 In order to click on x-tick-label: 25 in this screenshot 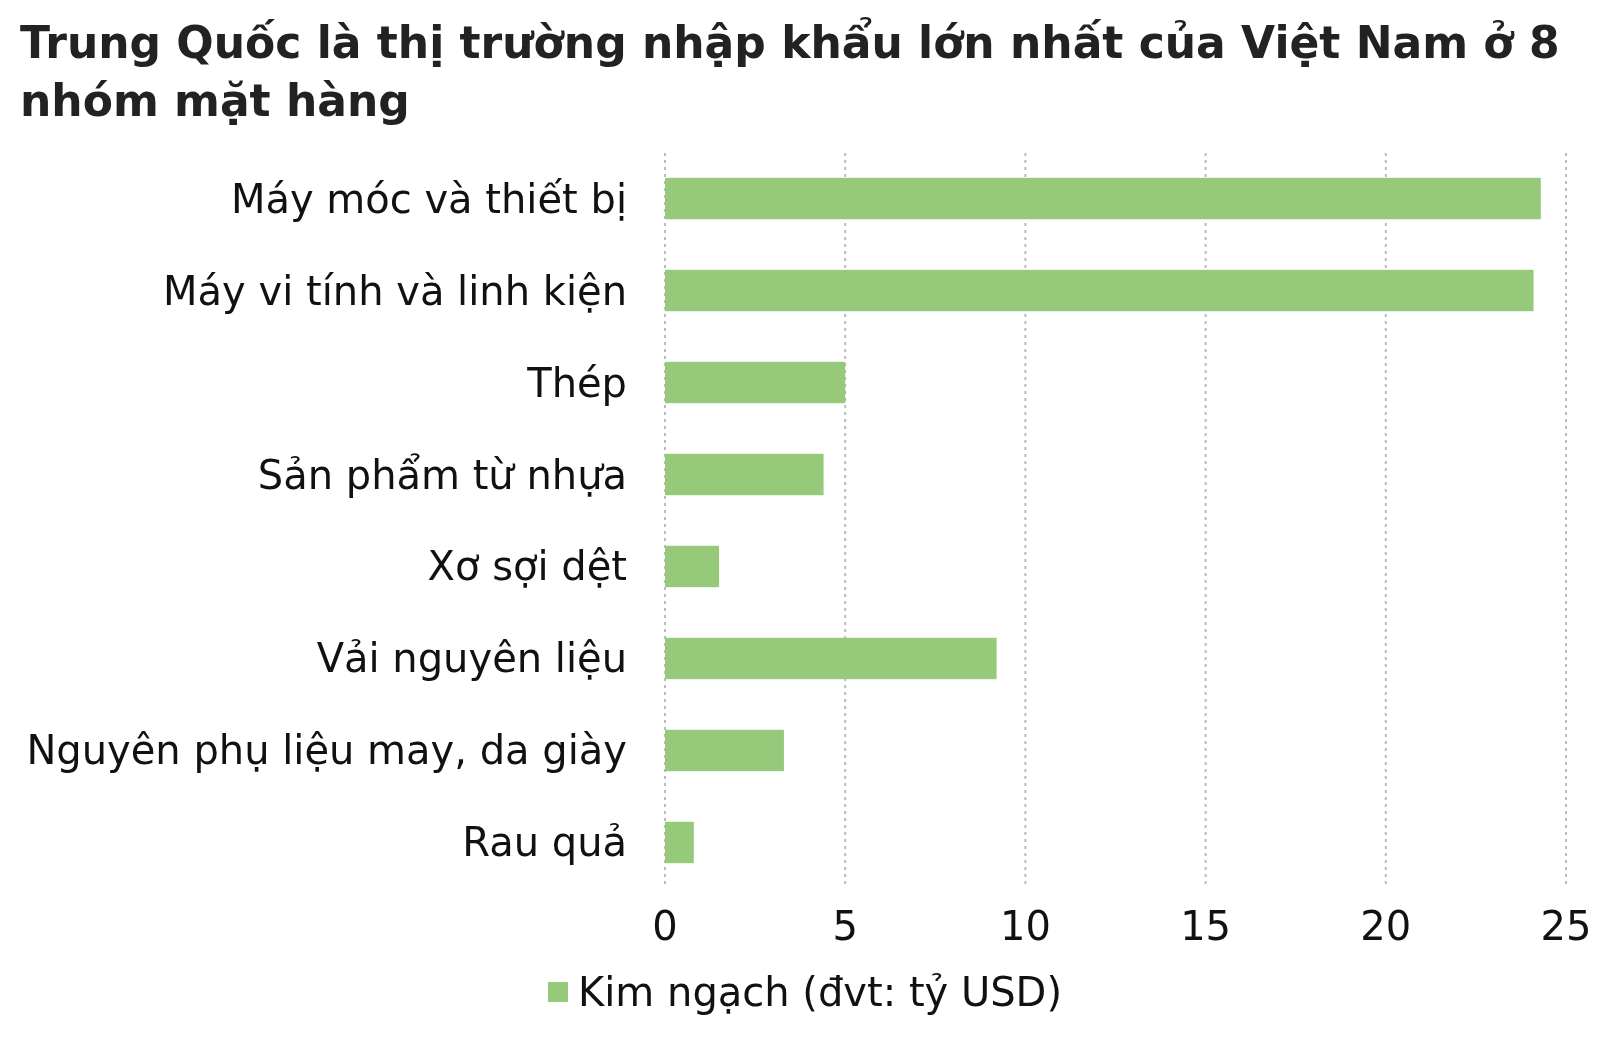, I will do `click(1566, 926)`.